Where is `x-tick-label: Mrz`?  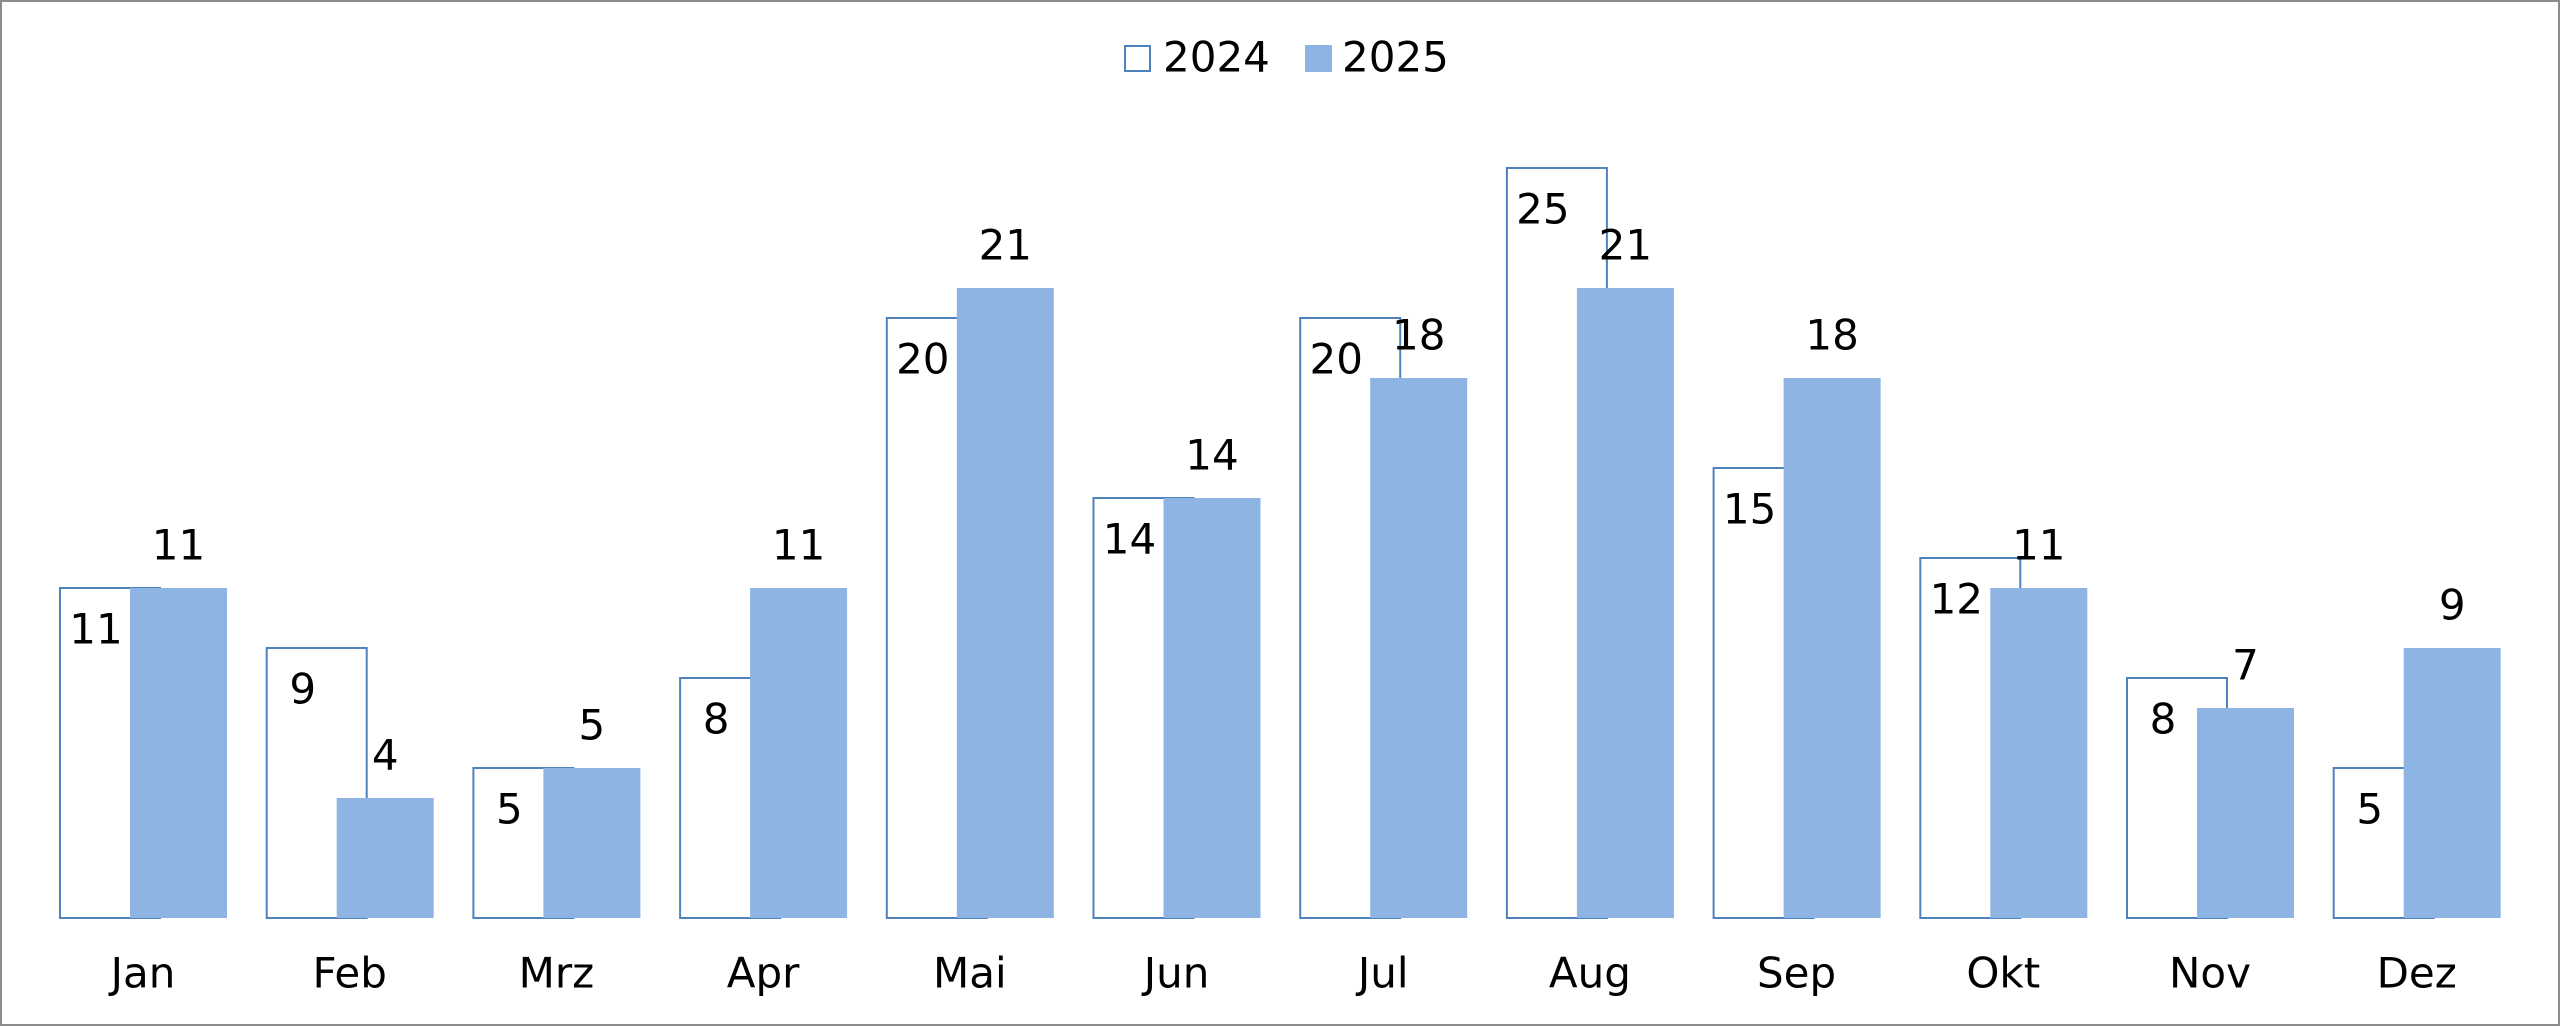 x-tick-label: Mrz is located at coordinates (557, 973).